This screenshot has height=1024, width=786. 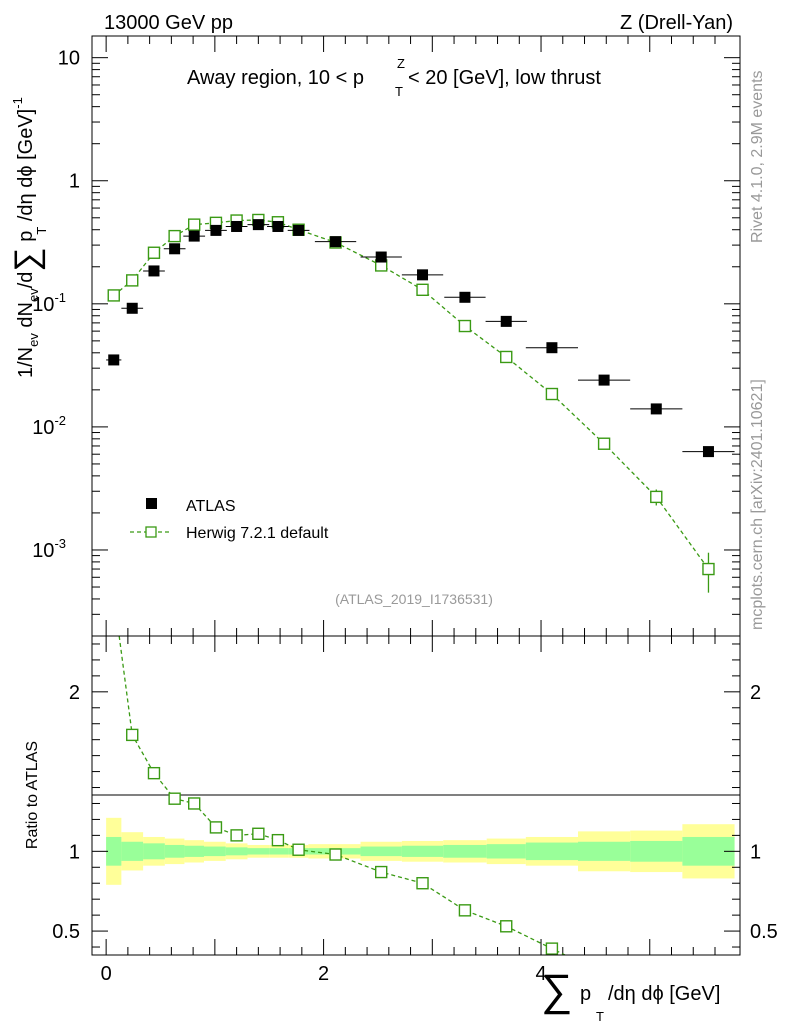 What do you see at coordinates (399, 91) in the screenshot?
I see `title-subscript: T` at bounding box center [399, 91].